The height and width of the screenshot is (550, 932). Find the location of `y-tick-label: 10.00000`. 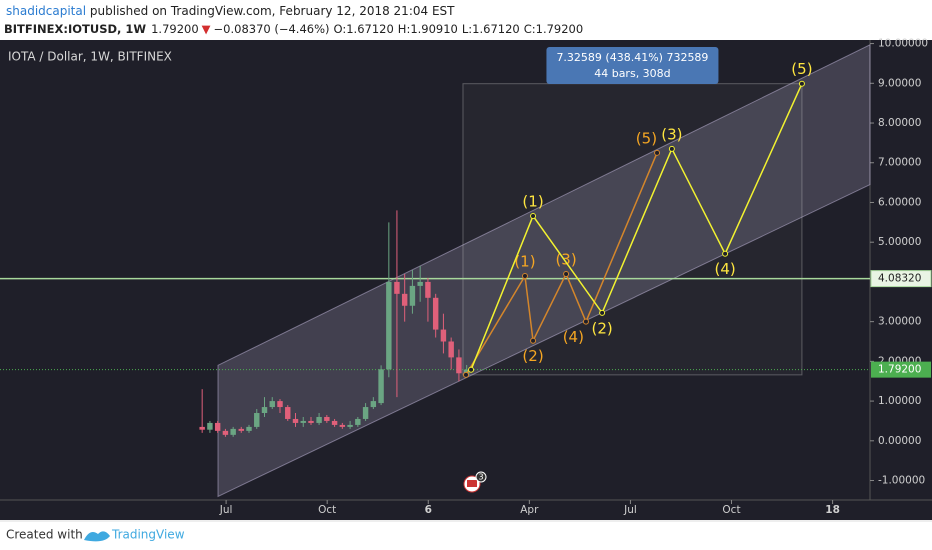

y-tick-label: 10.00000 is located at coordinates (903, 44).